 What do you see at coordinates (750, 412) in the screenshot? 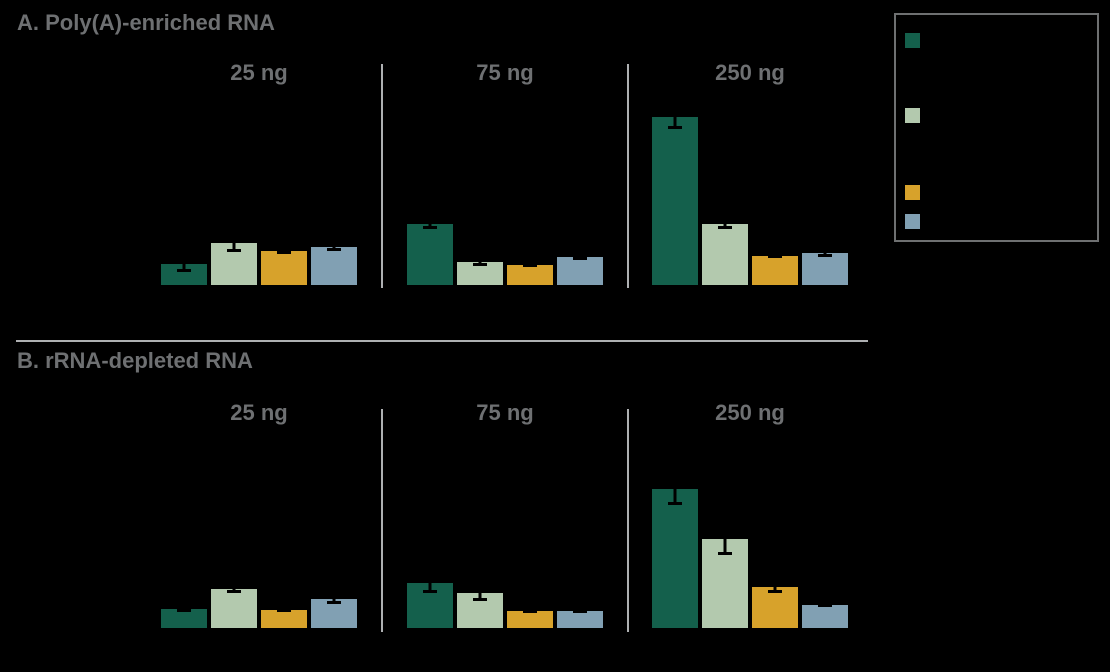
I see `group-label-b-250ng: 250 ng` at bounding box center [750, 412].